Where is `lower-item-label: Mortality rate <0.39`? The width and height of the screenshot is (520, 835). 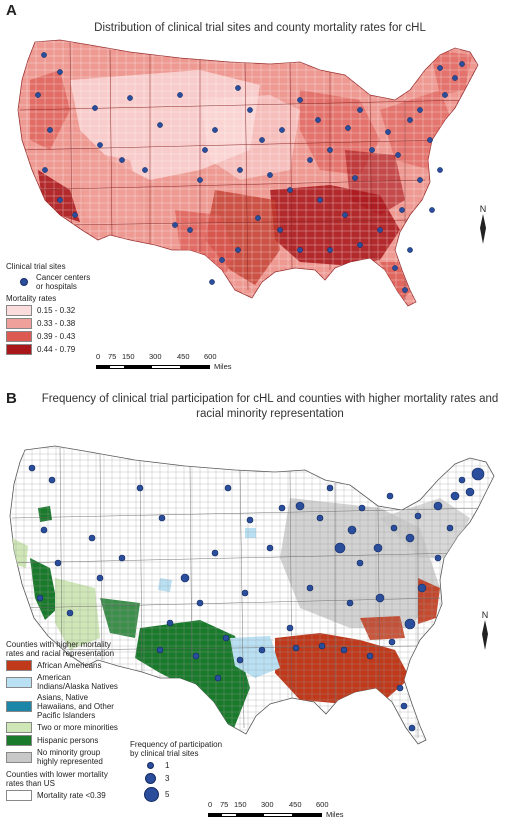 lower-item-label: Mortality rate <0.39 is located at coordinates (71, 795).